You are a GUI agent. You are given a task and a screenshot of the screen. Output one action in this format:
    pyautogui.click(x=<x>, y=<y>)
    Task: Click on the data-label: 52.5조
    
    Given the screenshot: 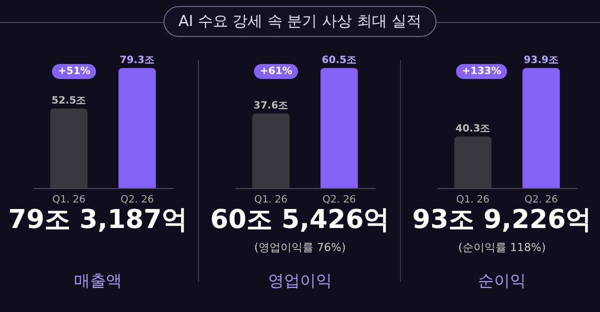 What is the action you would take?
    pyautogui.click(x=69, y=101)
    